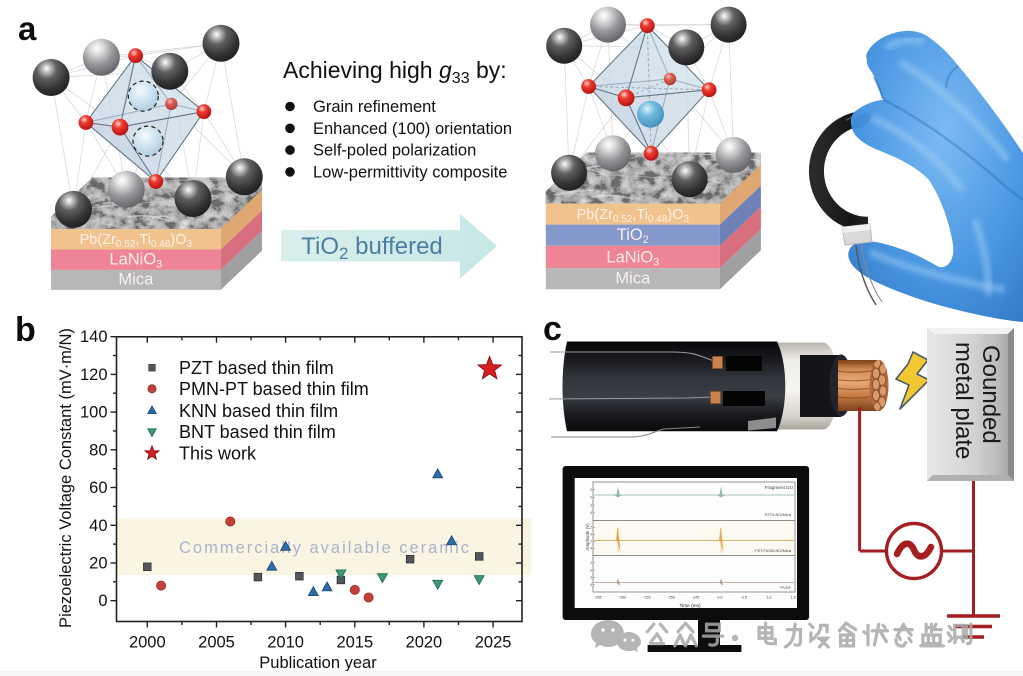 The width and height of the screenshot is (1023, 676). What do you see at coordinates (66, 478) in the screenshot?
I see `svg-text:Piezoelectric Voltage Constant: Piezoelectric Voltage Constant (mV·m/N)` at bounding box center [66, 478].